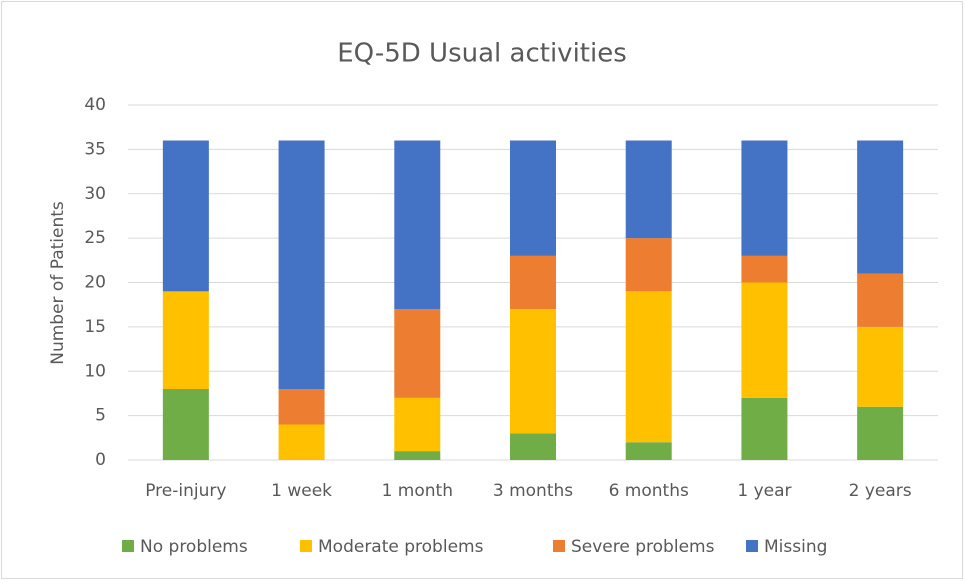 The image size is (965, 582). I want to click on y-tick-label: 10, so click(95, 371).